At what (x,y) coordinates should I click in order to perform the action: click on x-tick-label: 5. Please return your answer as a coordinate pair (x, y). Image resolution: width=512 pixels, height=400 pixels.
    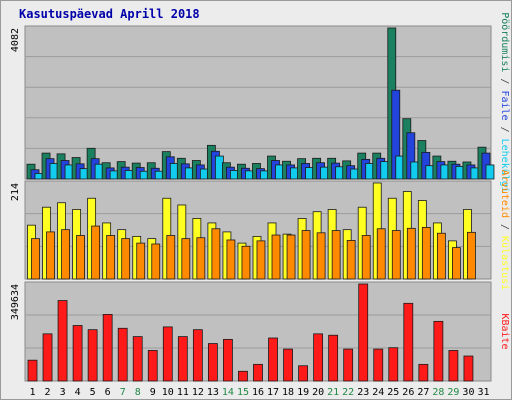
    Looking at the image, I should click on (93, 392).